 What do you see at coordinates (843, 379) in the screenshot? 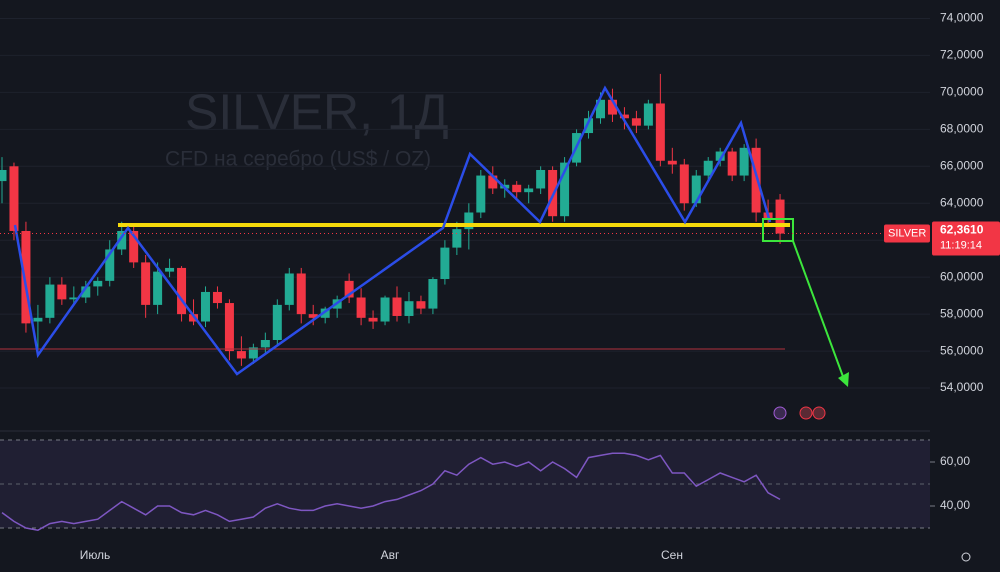
I see `arrow-head` at bounding box center [843, 379].